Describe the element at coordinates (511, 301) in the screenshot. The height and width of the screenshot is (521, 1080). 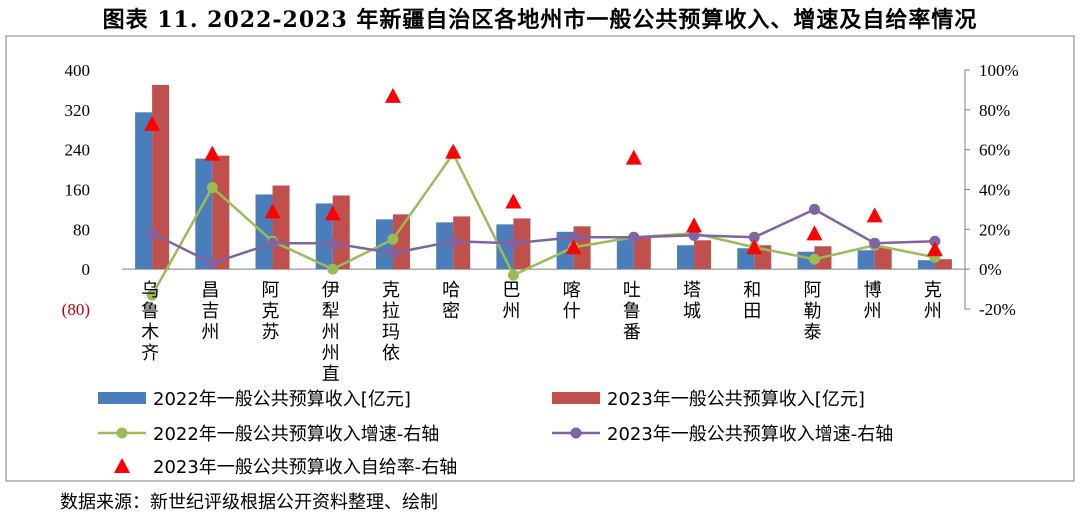
I see `category-label: 巴州` at that location.